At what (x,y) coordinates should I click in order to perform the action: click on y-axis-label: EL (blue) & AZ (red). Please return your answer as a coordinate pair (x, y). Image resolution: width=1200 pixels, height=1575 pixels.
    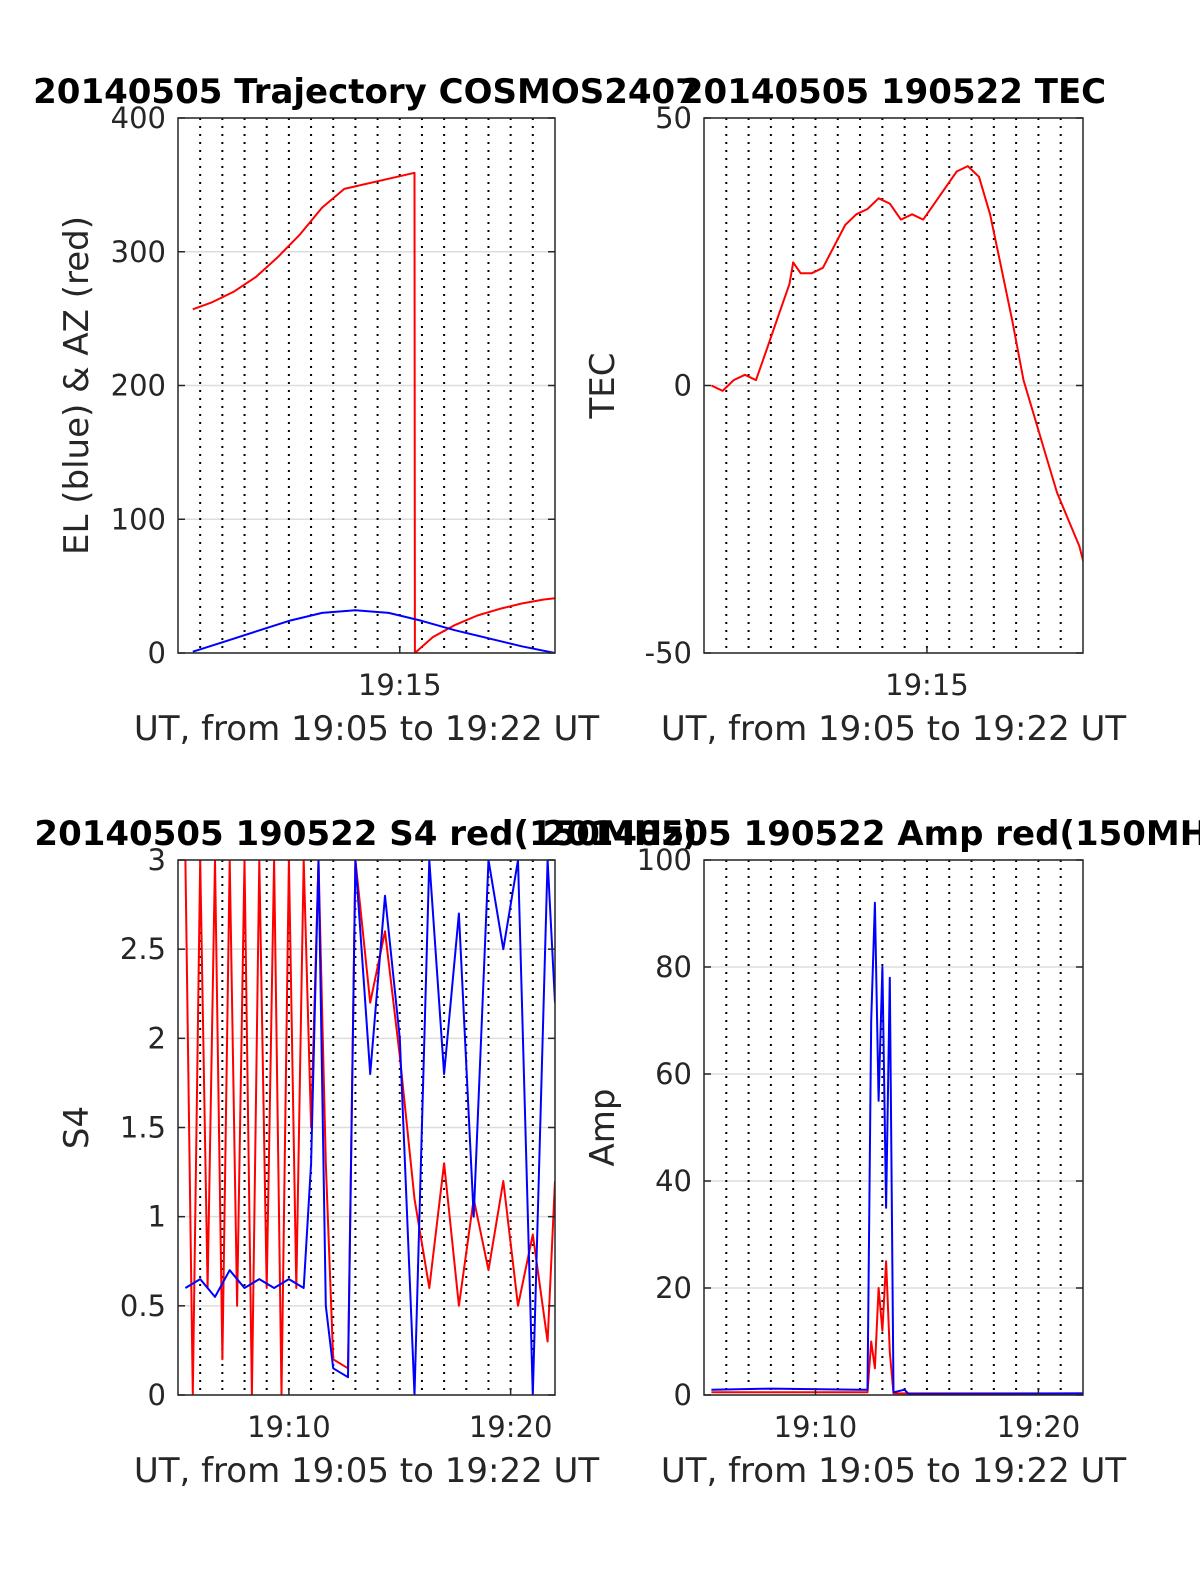
    Looking at the image, I should click on (77, 385).